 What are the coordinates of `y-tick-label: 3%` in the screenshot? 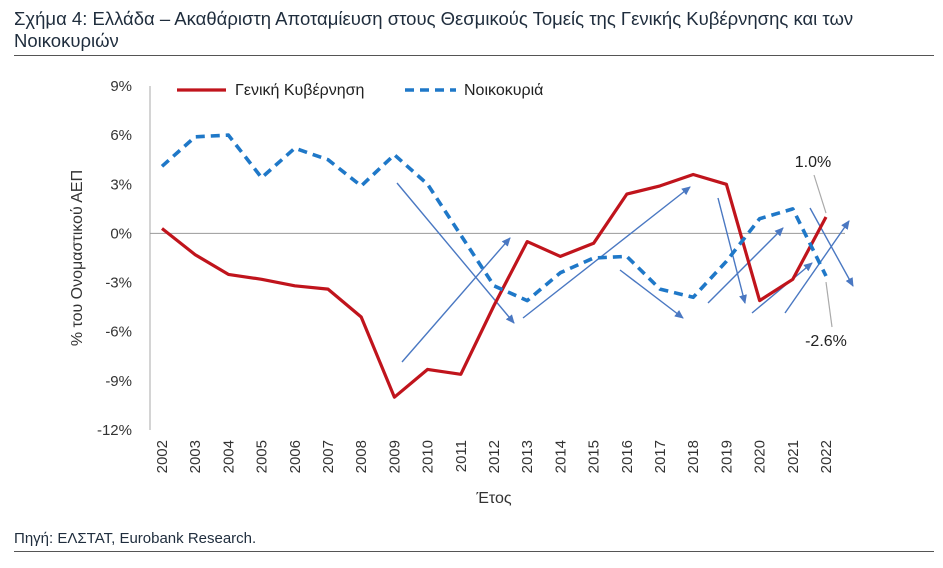 It's located at (121, 184).